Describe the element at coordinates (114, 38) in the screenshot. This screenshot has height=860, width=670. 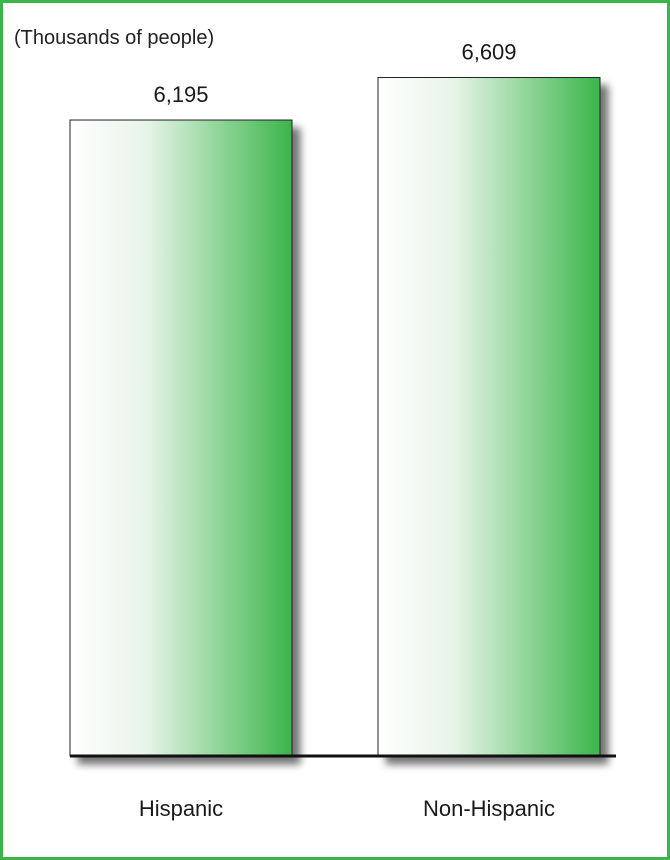
I see `unit-label: (Thousands of people)` at that location.